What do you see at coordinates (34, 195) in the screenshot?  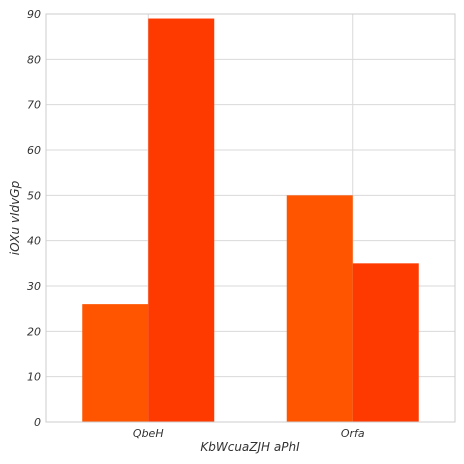 I see `y-tick-label: 50` at bounding box center [34, 195].